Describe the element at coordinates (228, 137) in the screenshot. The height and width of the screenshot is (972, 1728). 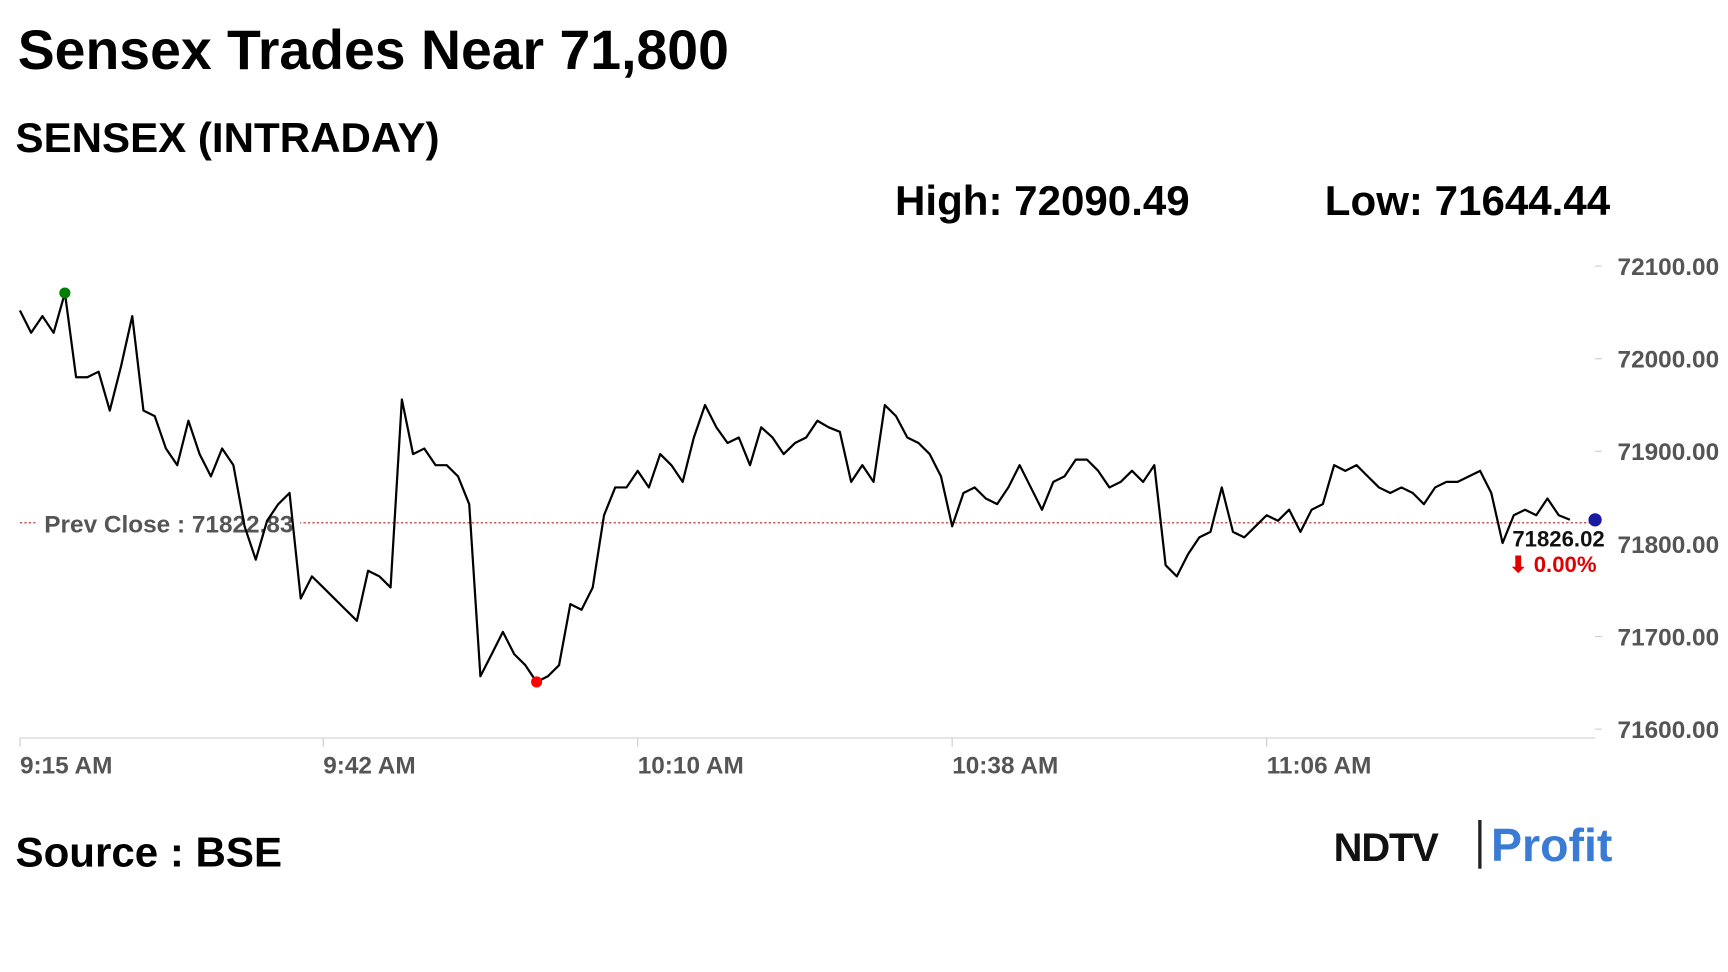
I see `subtitle: SENSEX (INTRADAY)` at that location.